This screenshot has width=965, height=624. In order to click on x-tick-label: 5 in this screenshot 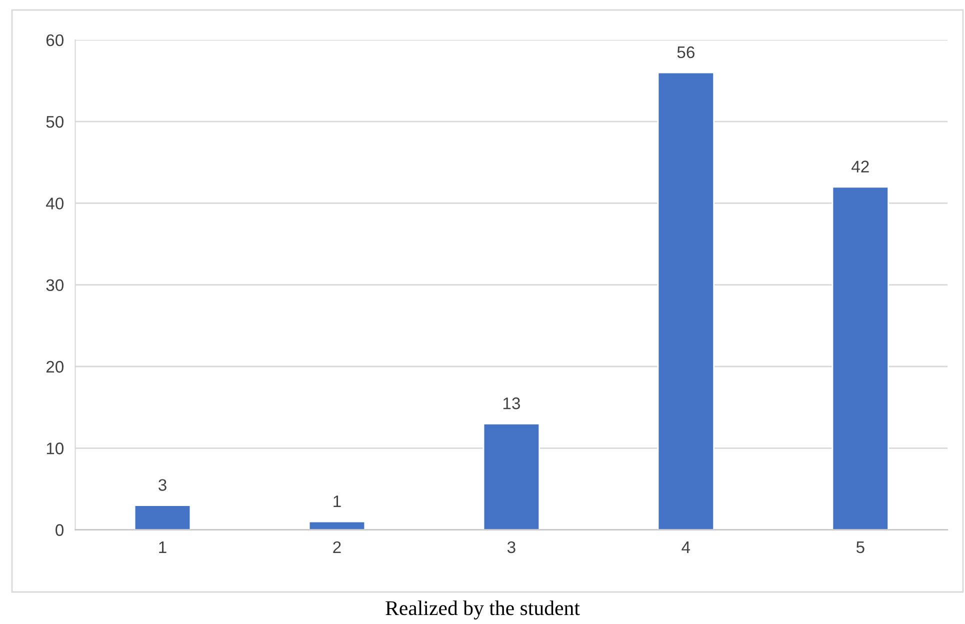, I will do `click(860, 548)`.